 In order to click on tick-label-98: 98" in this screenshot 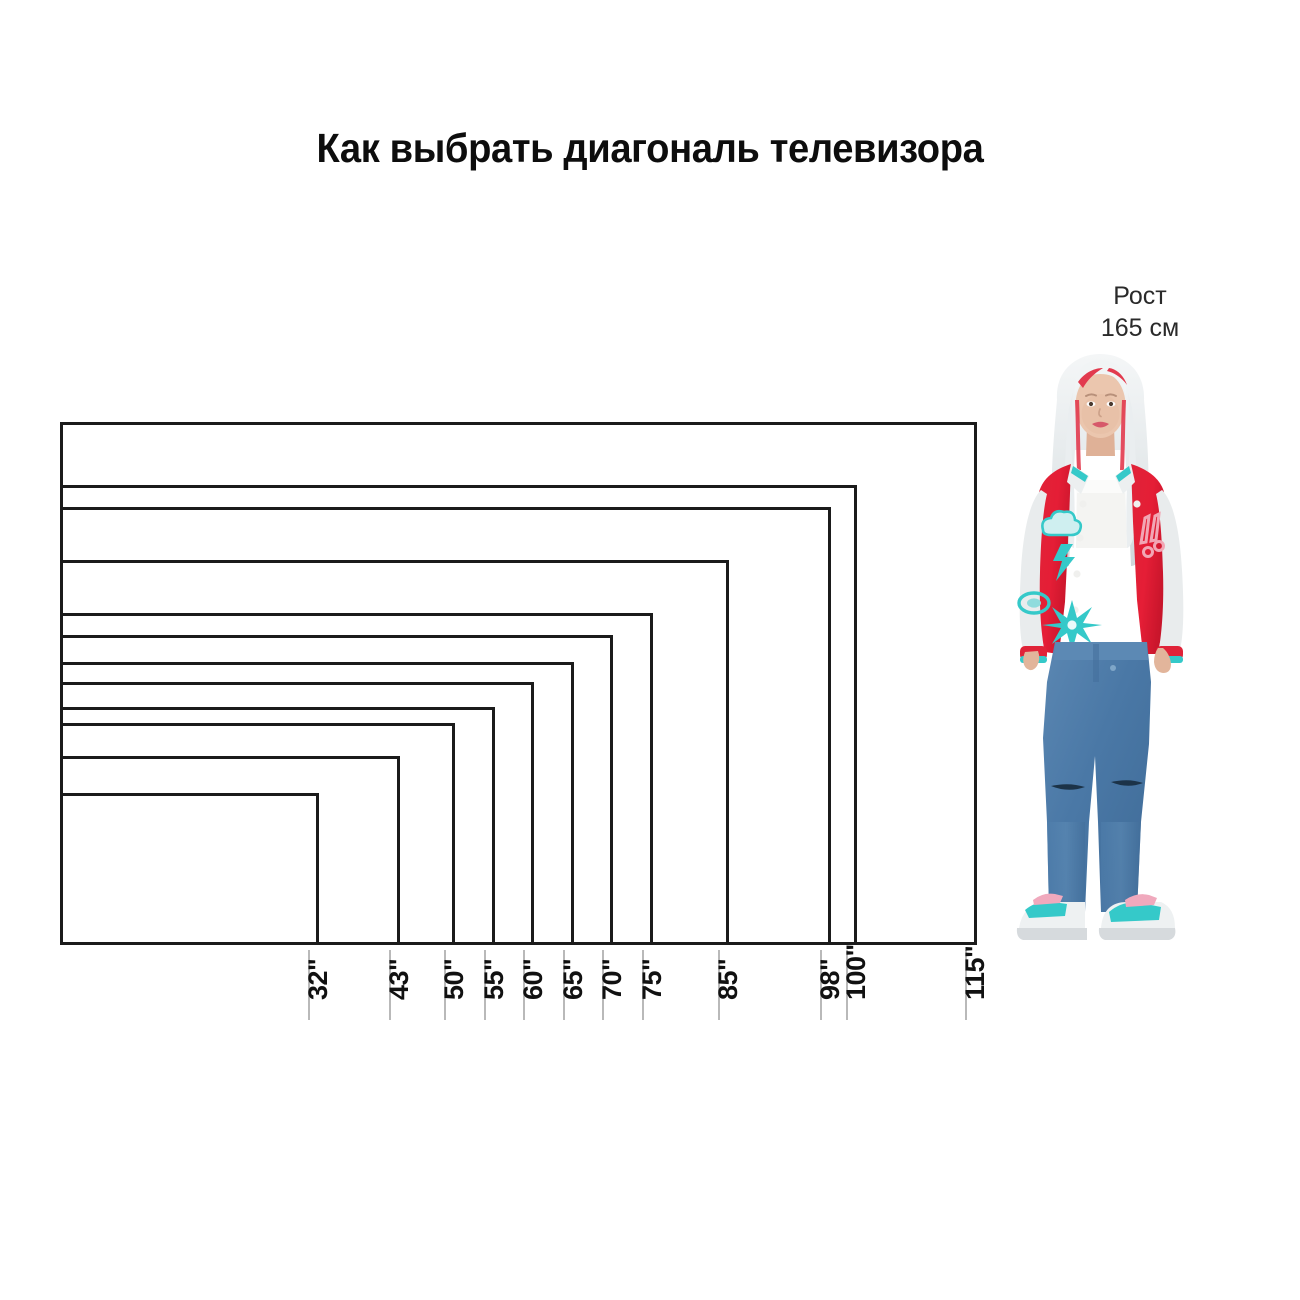, I will do `click(830, 979)`.